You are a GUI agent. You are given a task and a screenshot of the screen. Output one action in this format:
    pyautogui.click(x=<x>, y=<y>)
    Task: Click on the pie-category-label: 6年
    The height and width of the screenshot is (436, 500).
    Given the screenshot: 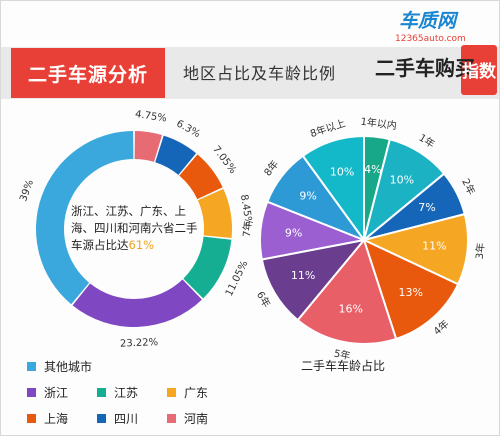 What is the action you would take?
    pyautogui.click(x=264, y=299)
    